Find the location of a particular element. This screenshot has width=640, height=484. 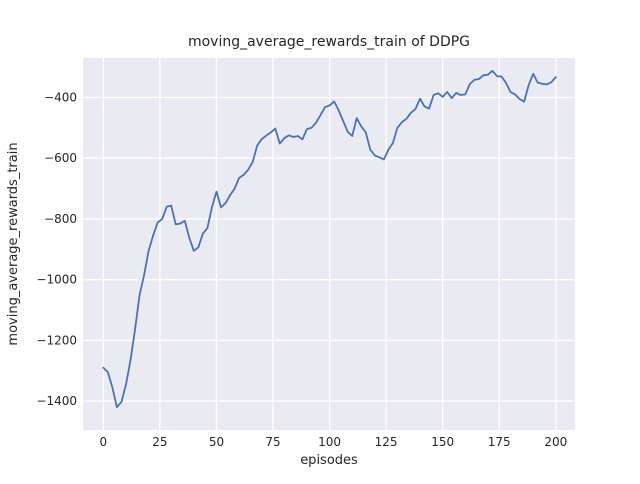

y-tick-label: −600 is located at coordinates (60, 158).